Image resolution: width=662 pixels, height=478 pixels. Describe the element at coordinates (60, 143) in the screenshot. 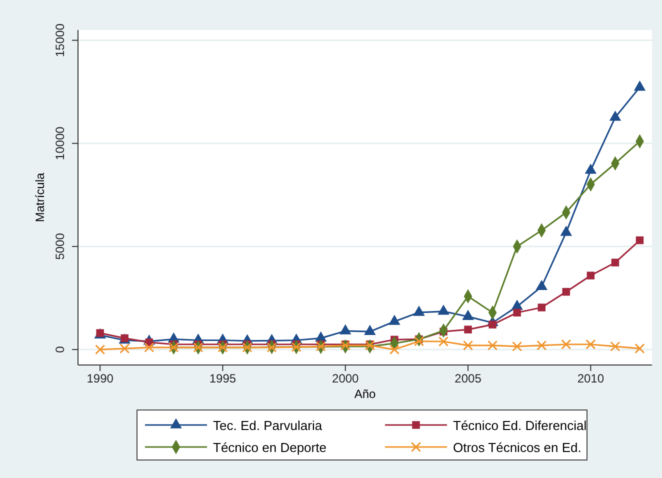

I see `y-tick-label: 10000` at that location.